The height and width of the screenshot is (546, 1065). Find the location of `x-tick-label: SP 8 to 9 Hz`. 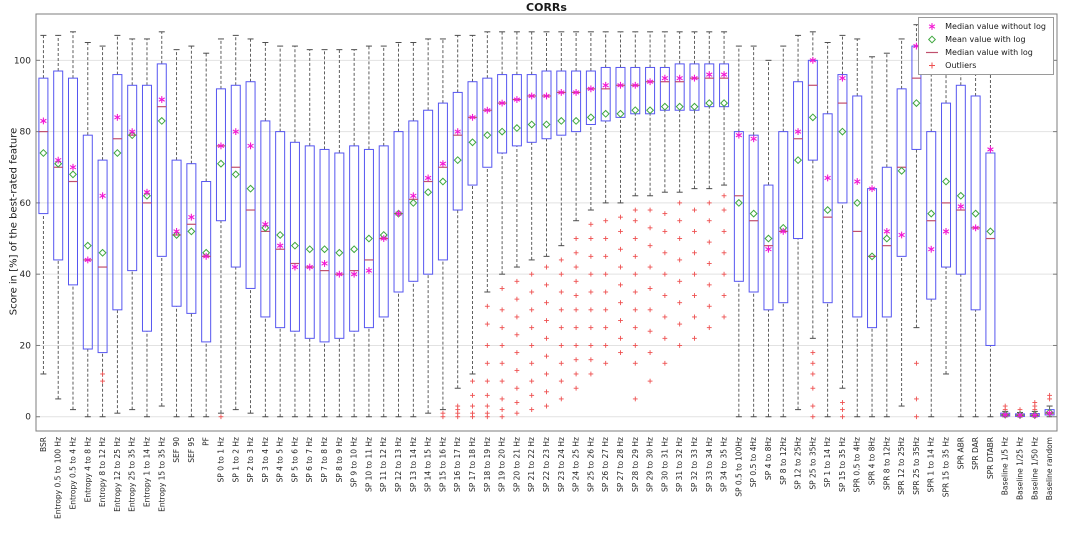

x-tick-label: SP 8 to 9 Hz is located at coordinates (339, 460).